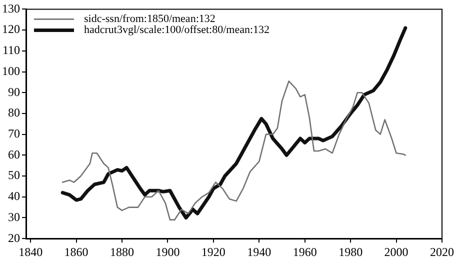 This screenshot has width=457, height=263. Describe the element at coordinates (350, 251) in the screenshot. I see `x-tick-label: 1980` at that location.